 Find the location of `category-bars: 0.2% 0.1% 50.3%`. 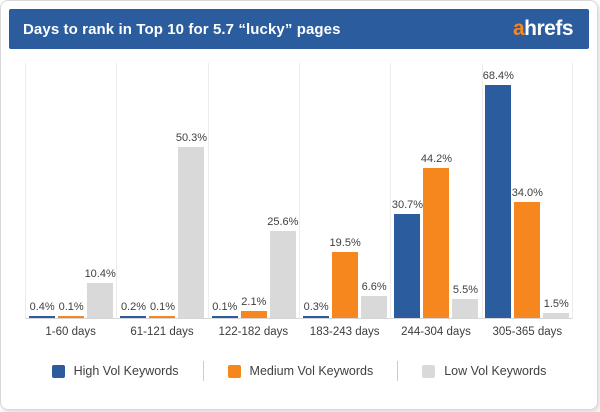

category-bars: 0.2% 0.1% 50.3% is located at coordinates (162, 191).